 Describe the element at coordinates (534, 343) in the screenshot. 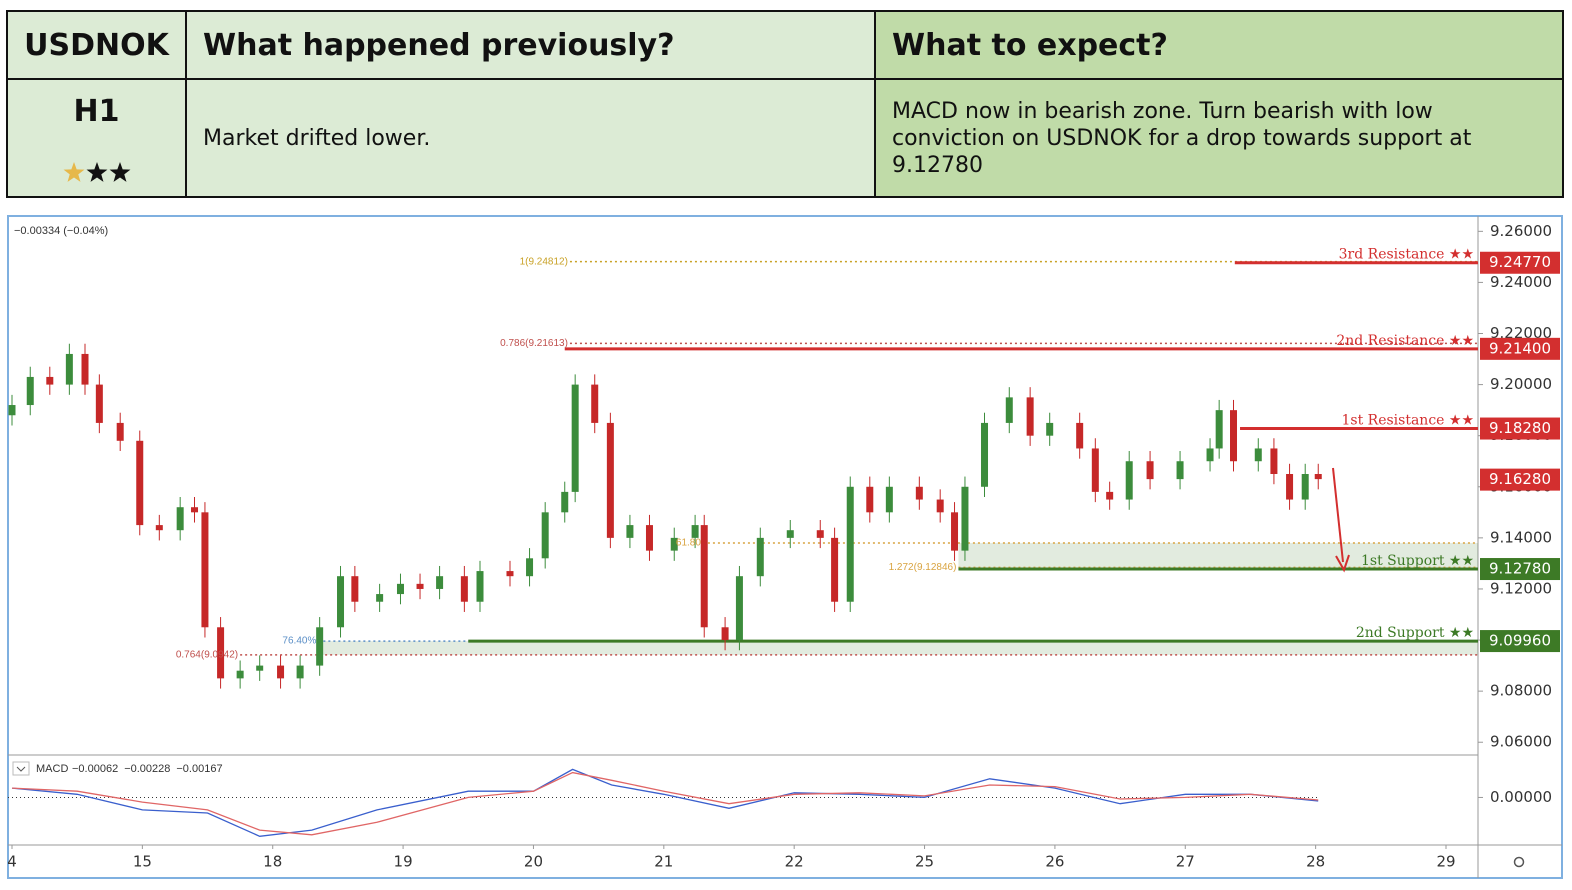

I see `fib-label: 0.786(9.21613)` at that location.